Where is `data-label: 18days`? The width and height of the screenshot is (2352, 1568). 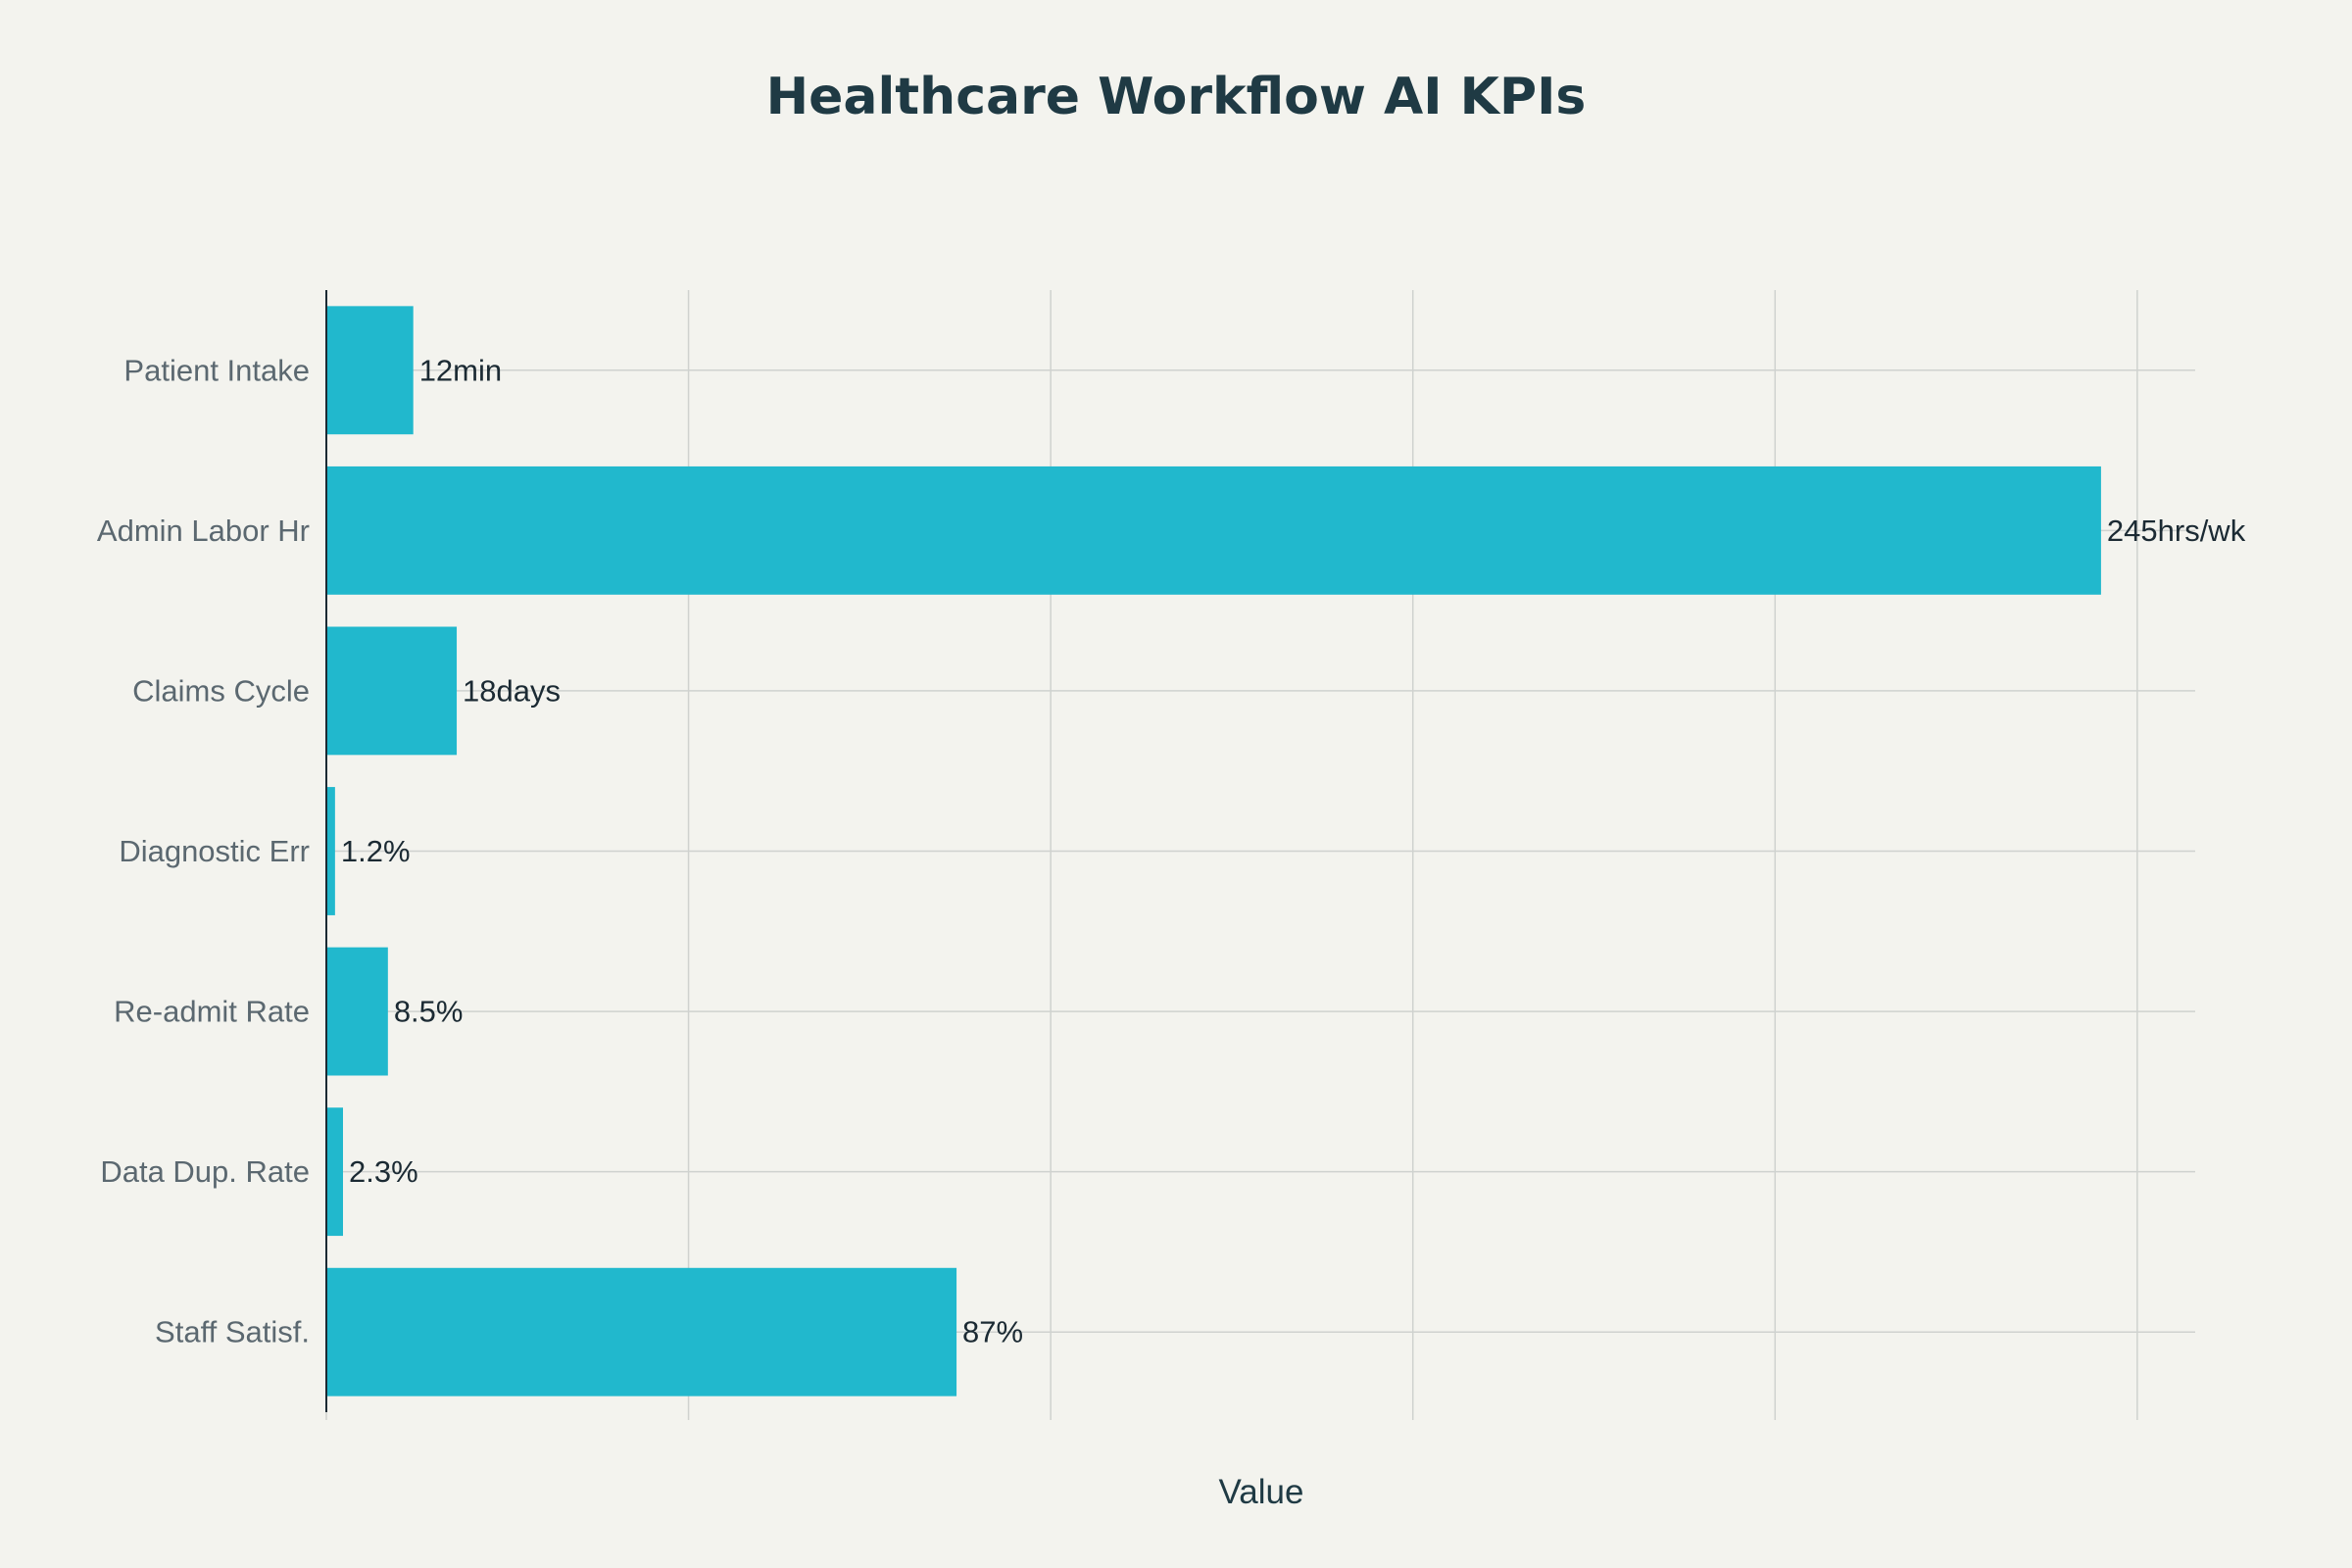
data-label: 18days is located at coordinates (512, 690).